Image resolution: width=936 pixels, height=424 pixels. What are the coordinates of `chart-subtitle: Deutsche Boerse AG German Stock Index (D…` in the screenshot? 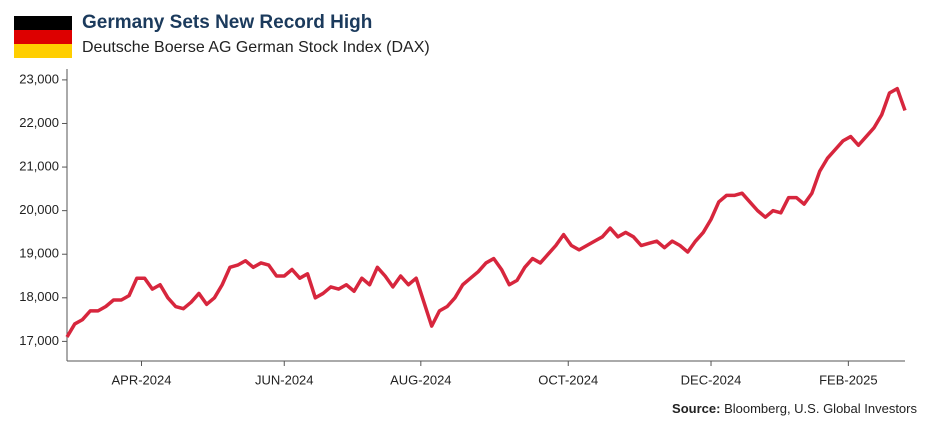 It's located at (256, 47).